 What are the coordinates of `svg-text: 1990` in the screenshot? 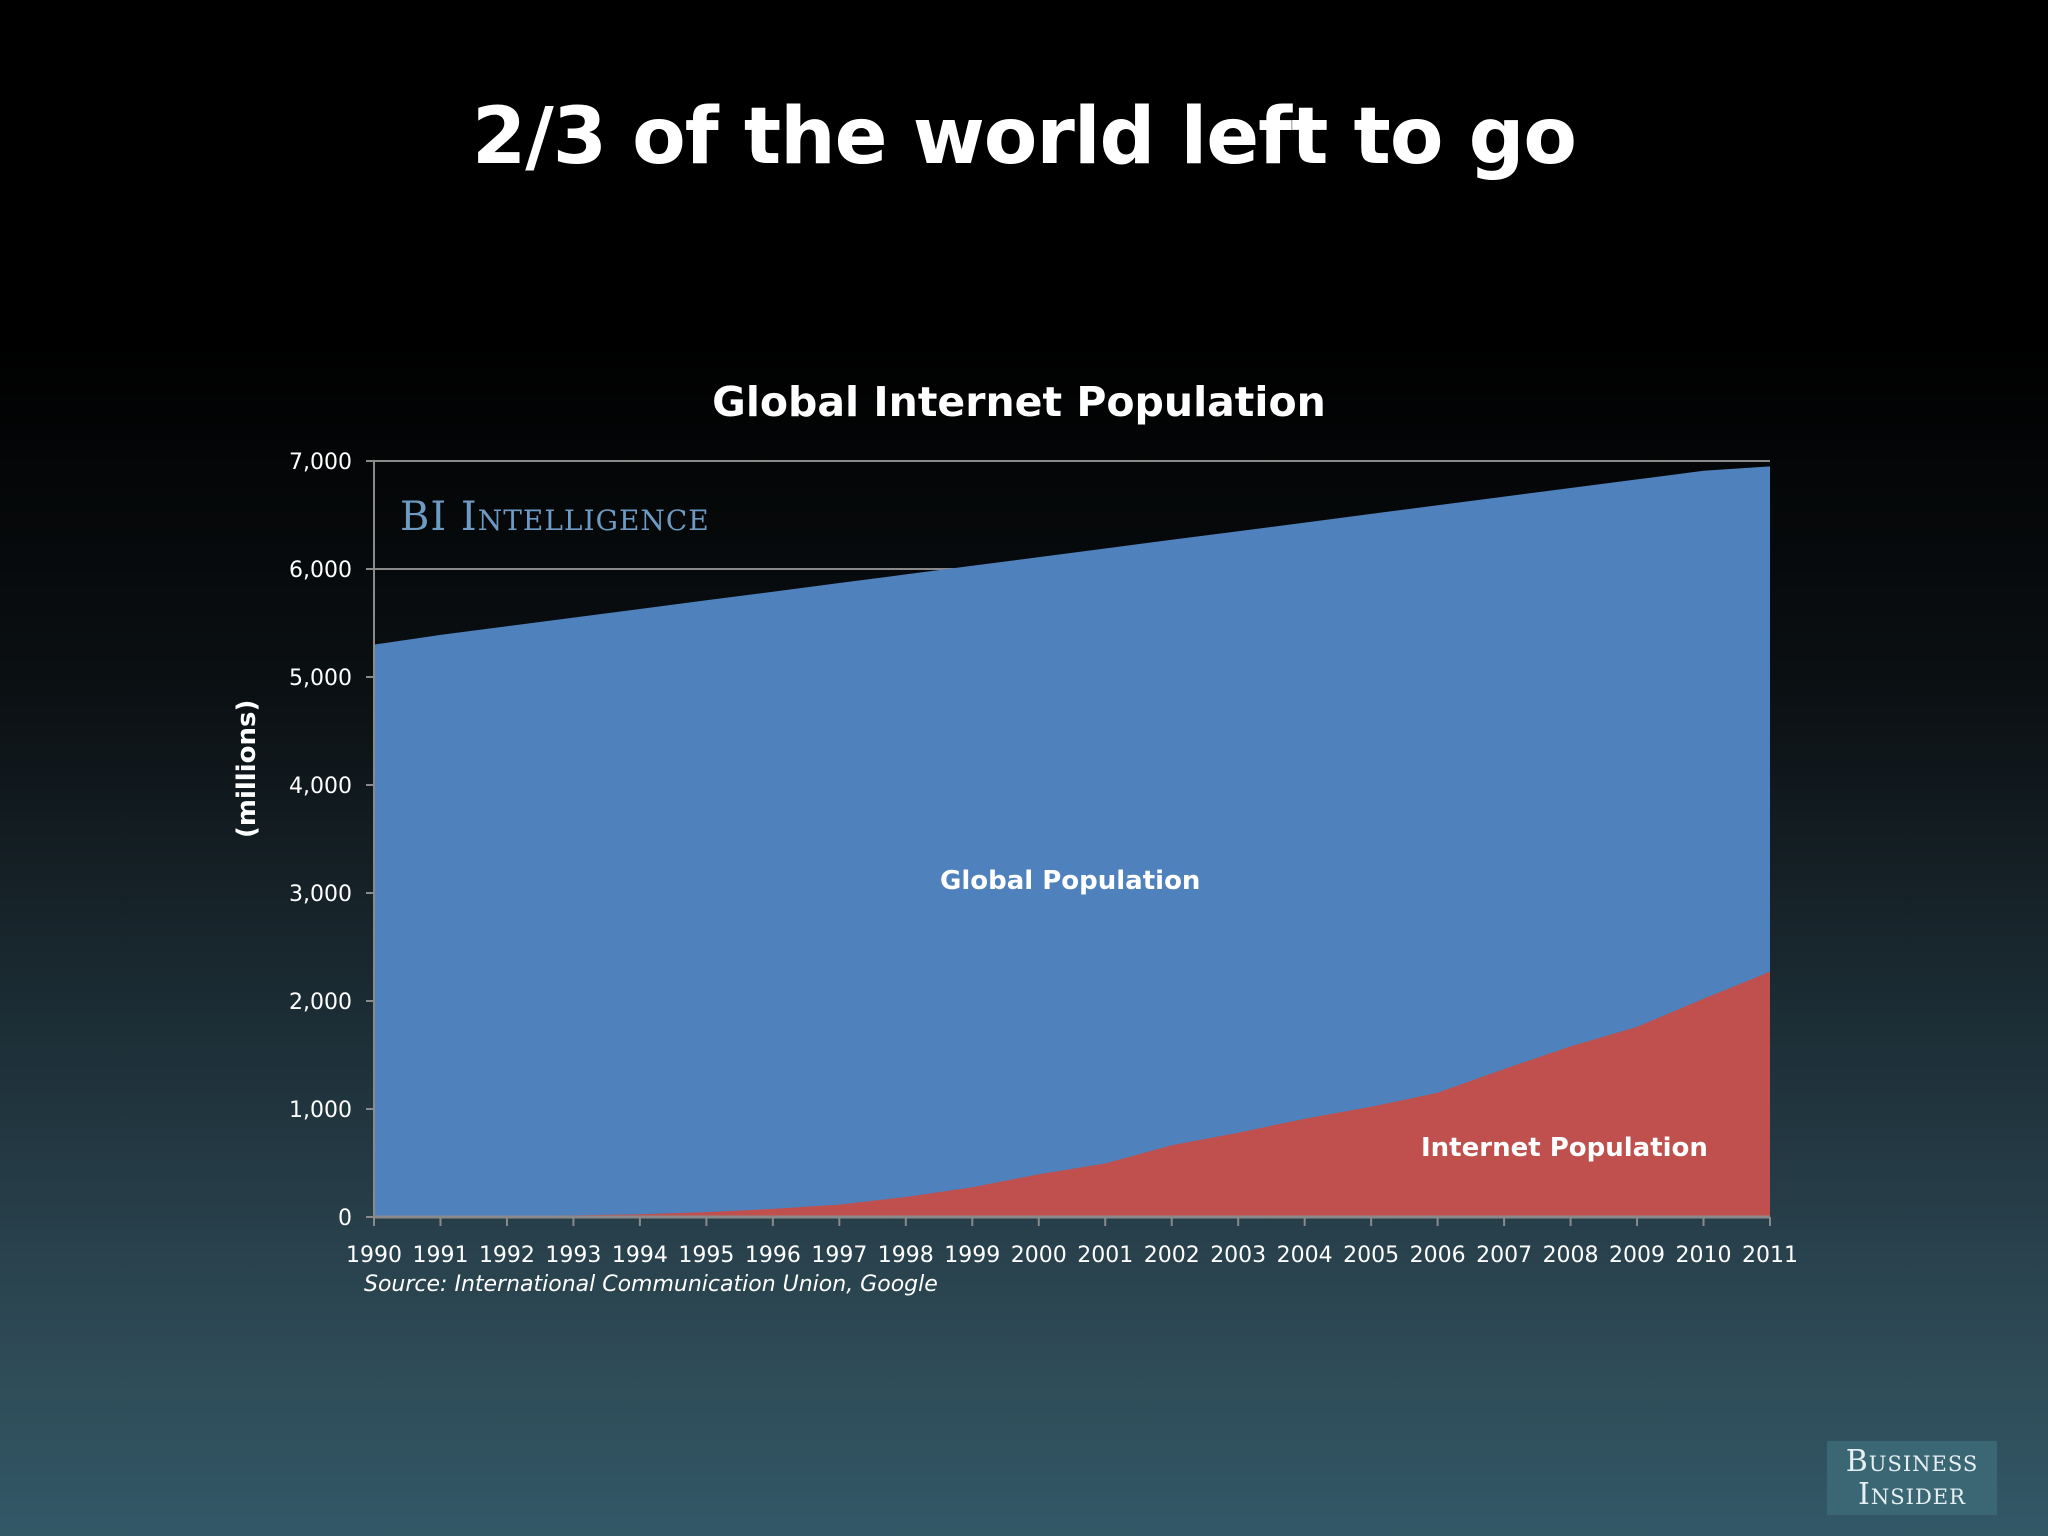 It's located at (374, 1255).